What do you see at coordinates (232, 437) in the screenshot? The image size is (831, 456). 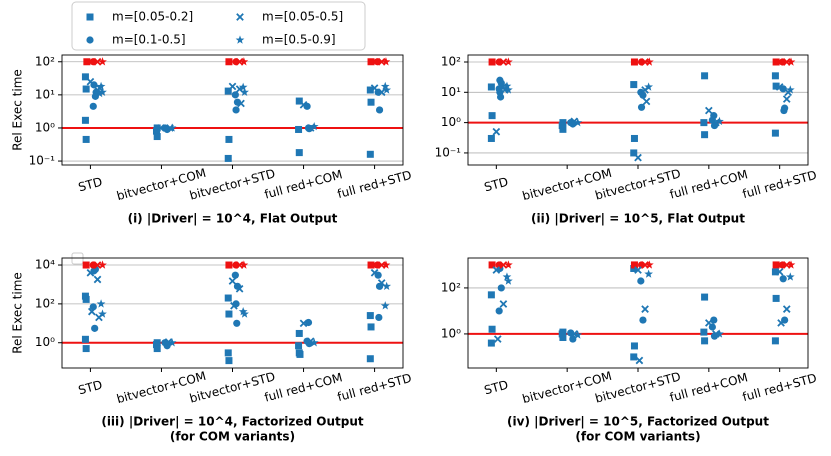 I see `subplot-subtitle: (for COM variants)` at bounding box center [232, 437].